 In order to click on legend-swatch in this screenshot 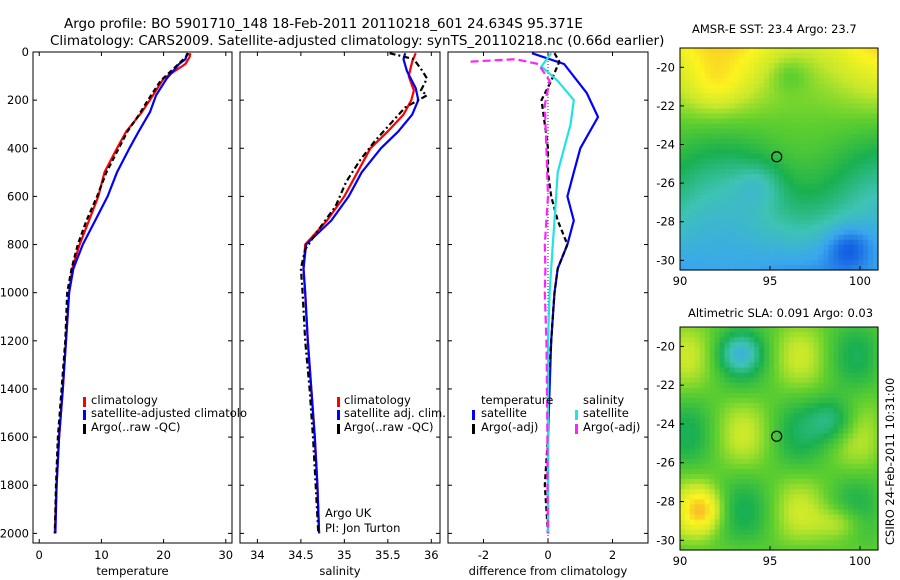, I will do `click(338, 429)`.